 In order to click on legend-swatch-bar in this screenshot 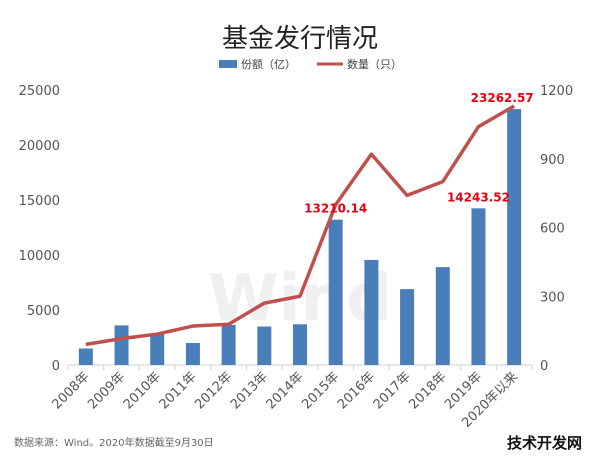, I will do `click(228, 64)`.